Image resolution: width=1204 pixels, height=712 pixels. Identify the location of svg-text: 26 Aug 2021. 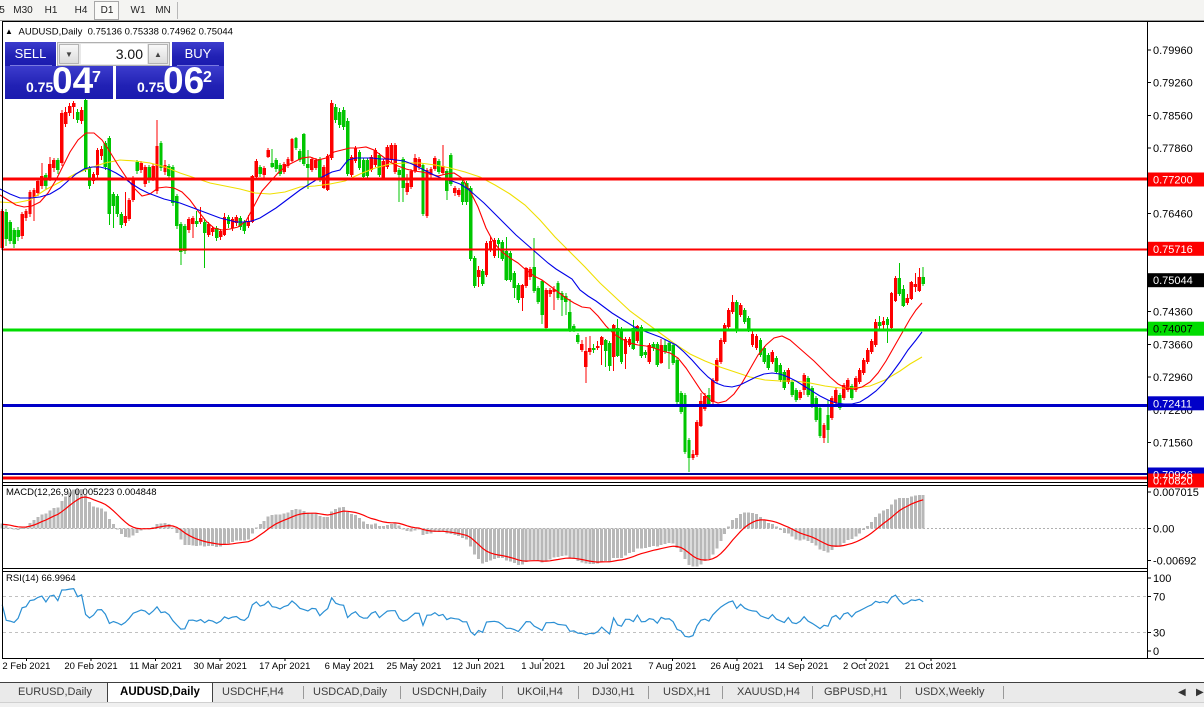
(736, 666).